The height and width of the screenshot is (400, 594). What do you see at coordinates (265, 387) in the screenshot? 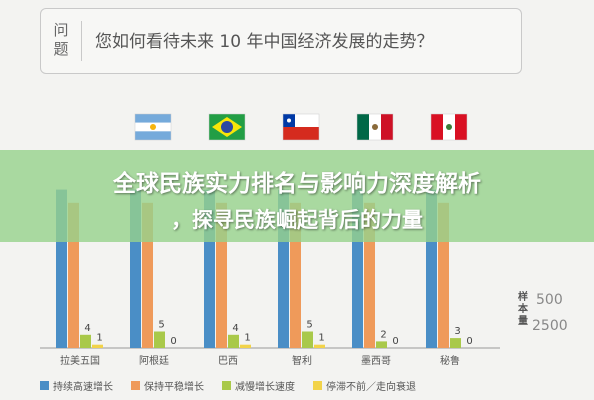
I see `legend-label-2: 减慢增长速度` at bounding box center [265, 387].